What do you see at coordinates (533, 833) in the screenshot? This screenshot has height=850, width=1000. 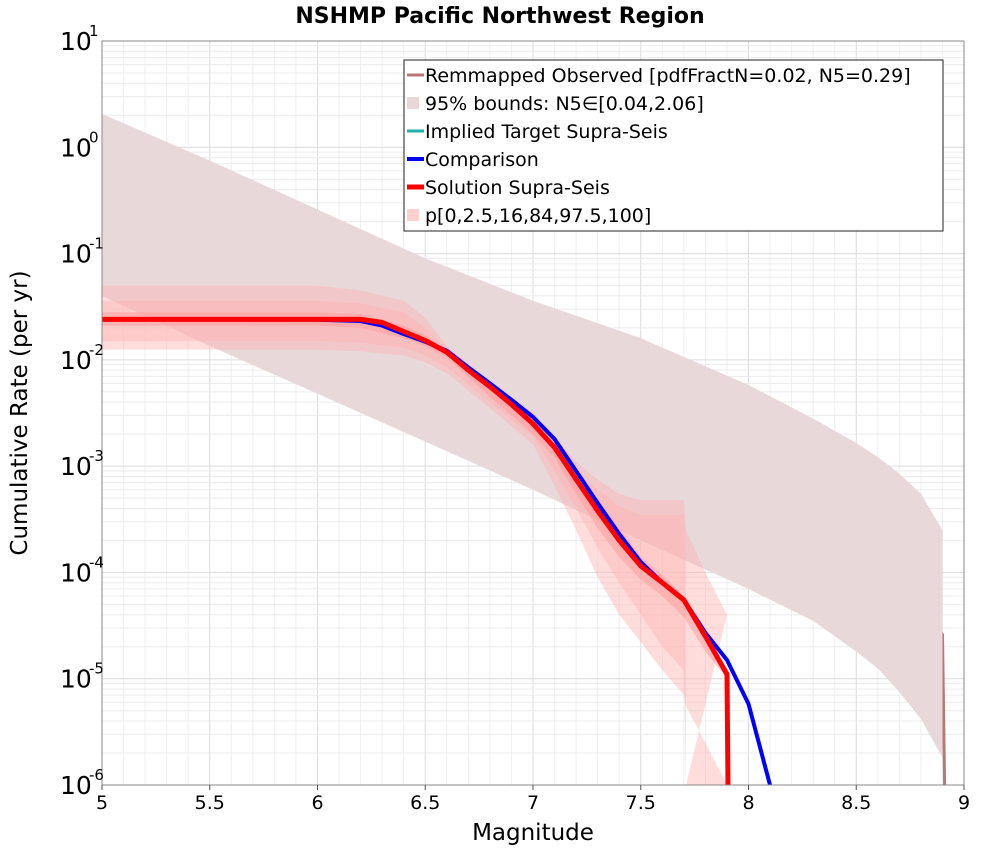 I see `x-axis-label: Magnitude` at bounding box center [533, 833].